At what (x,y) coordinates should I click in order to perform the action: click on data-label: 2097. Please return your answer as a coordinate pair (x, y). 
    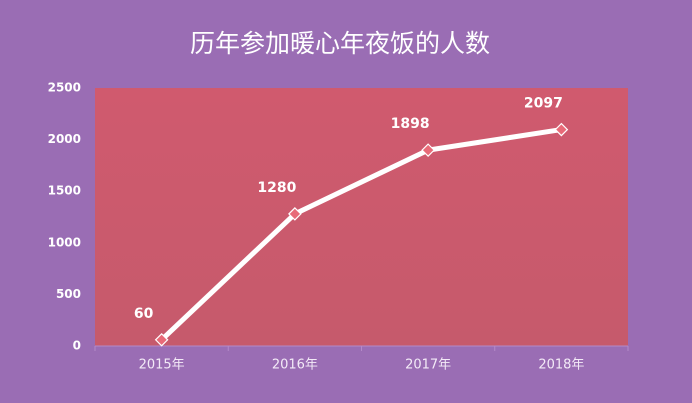
    Looking at the image, I should click on (543, 104).